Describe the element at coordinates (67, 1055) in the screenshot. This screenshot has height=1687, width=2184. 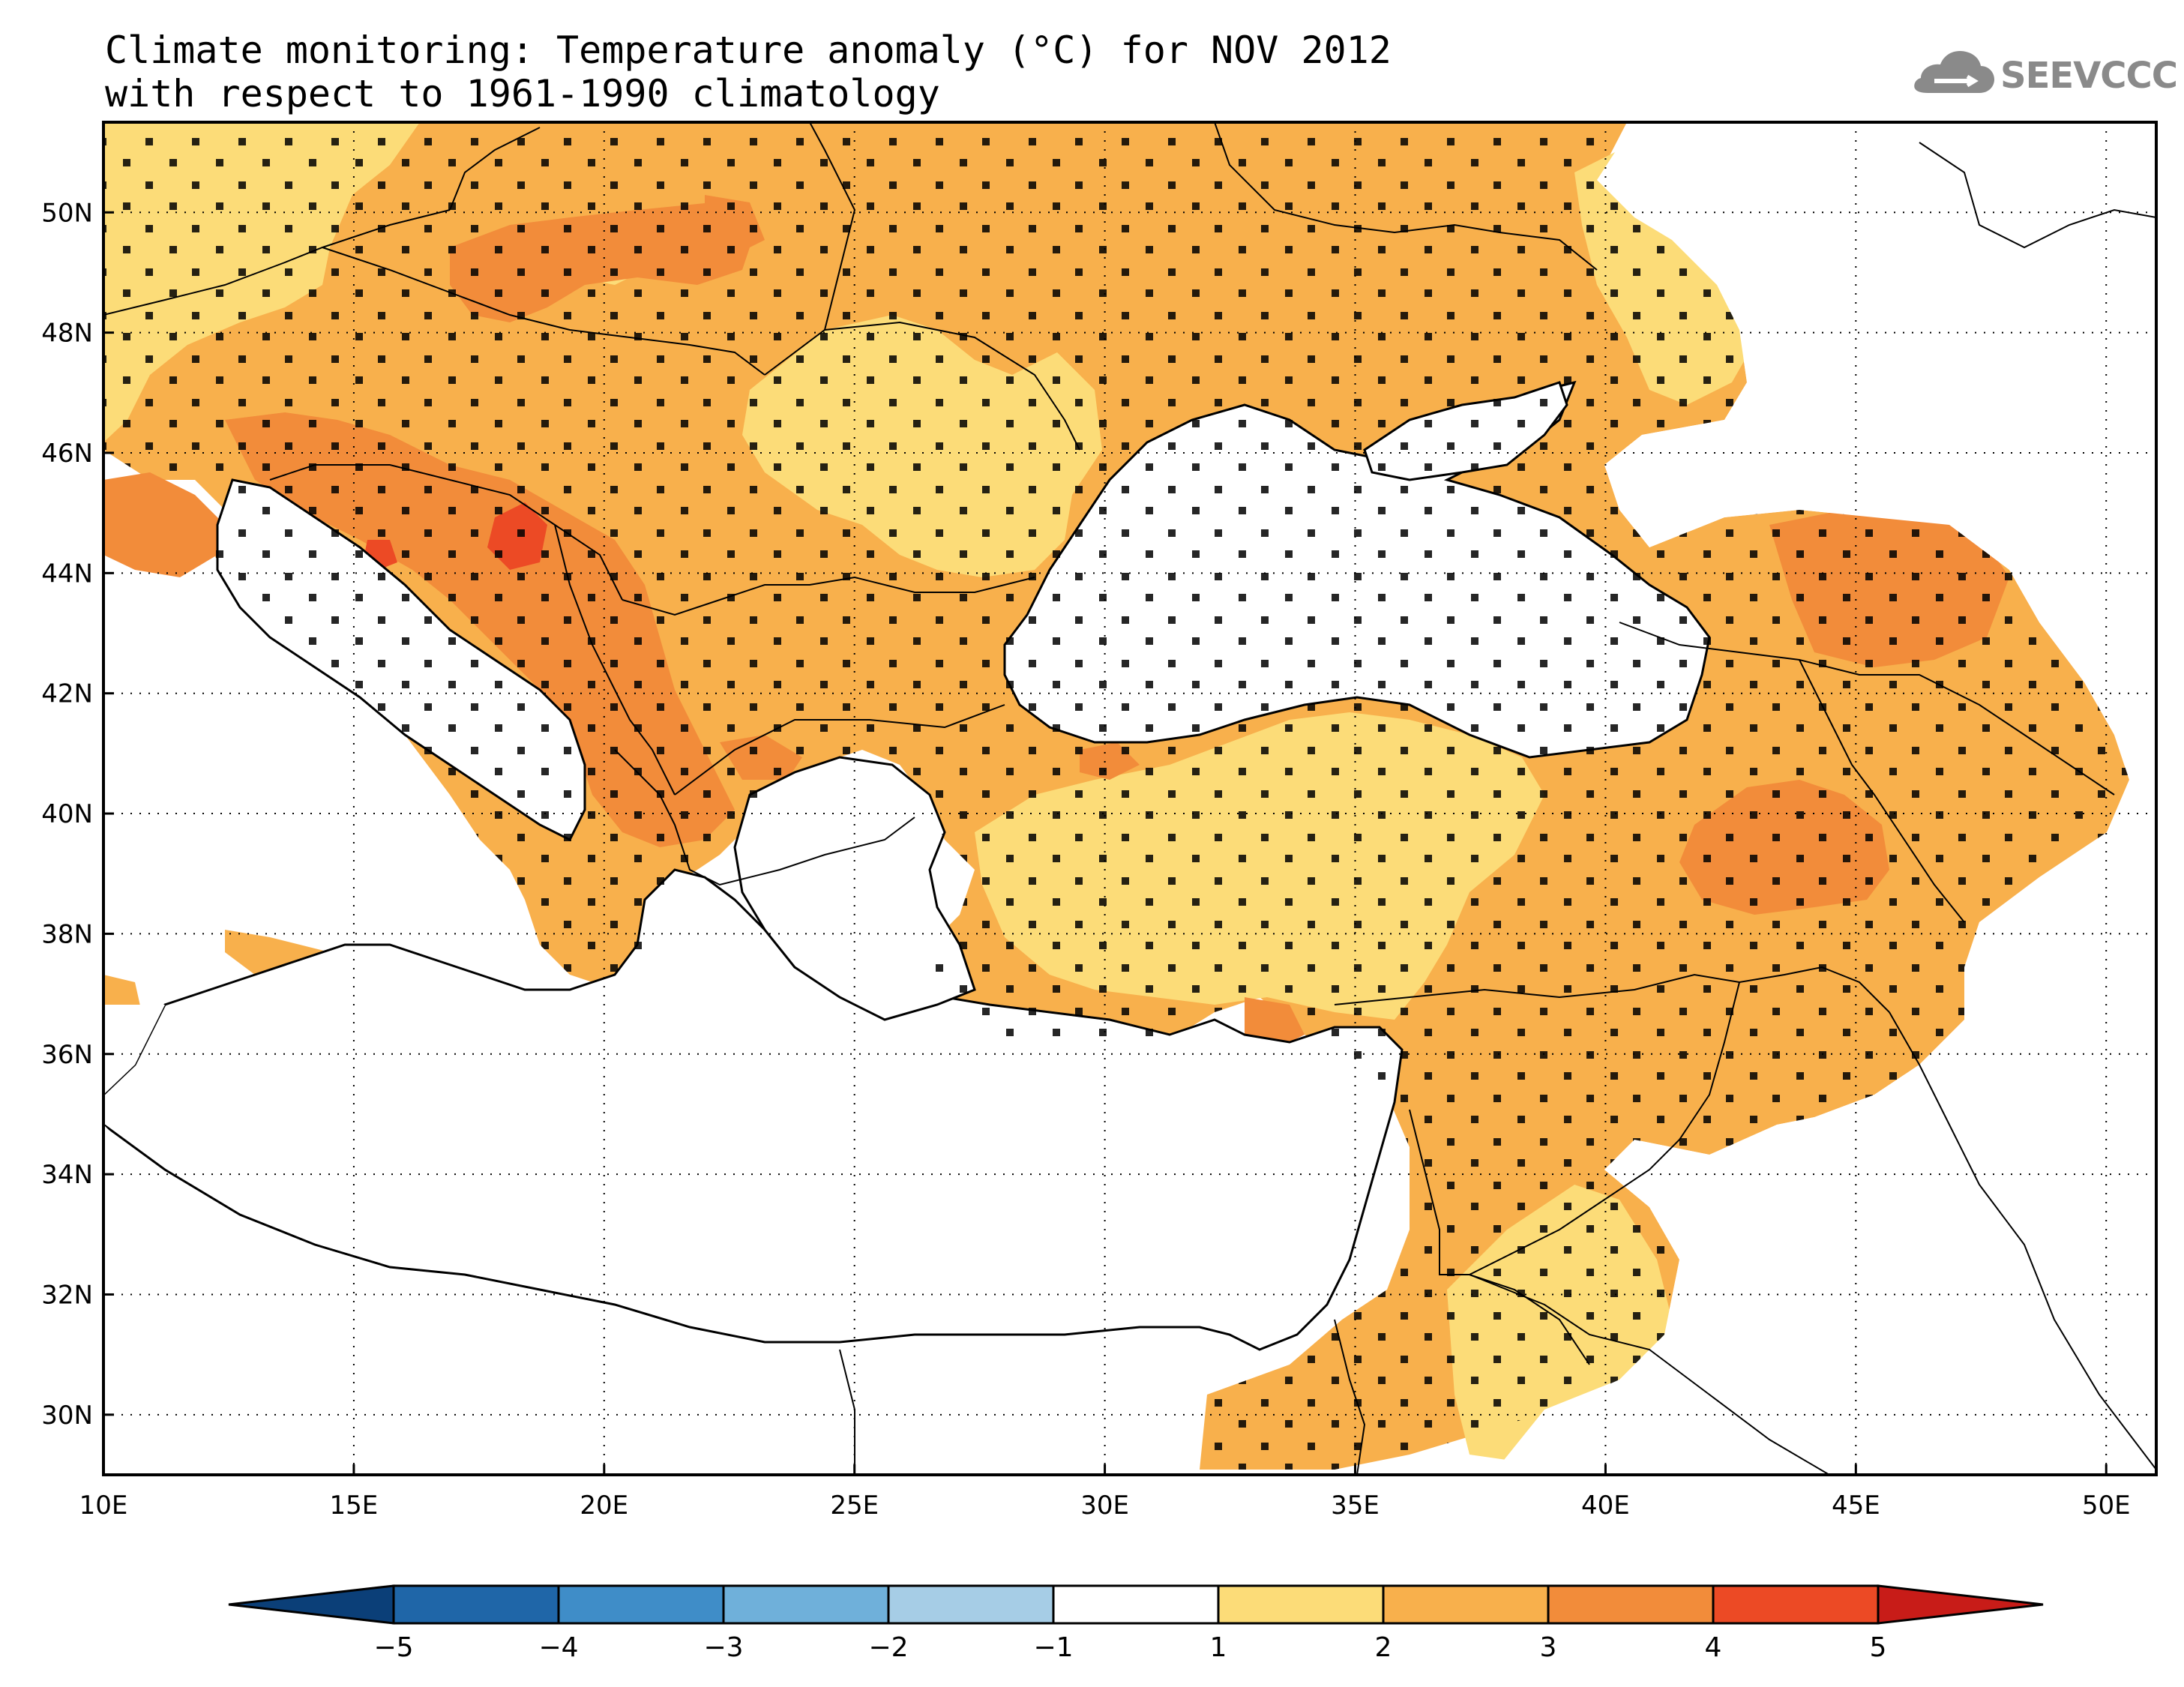
I see `lat-tick-label: 36N` at that location.